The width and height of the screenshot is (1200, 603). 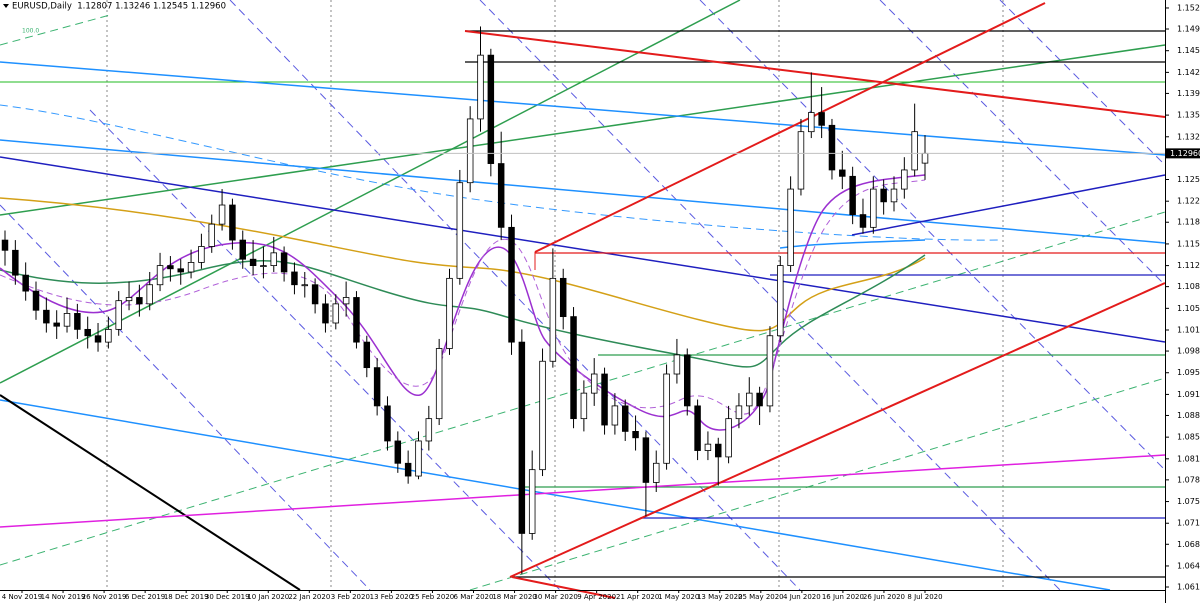 What do you see at coordinates (309, 597) in the screenshot?
I see `x-tick-label: 22 Jan 2020` at bounding box center [309, 597].